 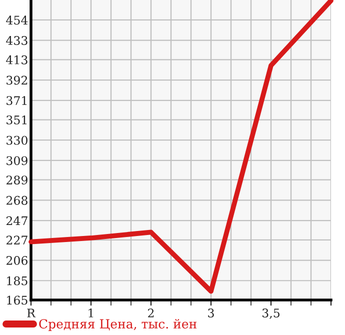 What do you see at coordinates (17, 140) in the screenshot?
I see `y-tick-label: 330` at bounding box center [17, 140].